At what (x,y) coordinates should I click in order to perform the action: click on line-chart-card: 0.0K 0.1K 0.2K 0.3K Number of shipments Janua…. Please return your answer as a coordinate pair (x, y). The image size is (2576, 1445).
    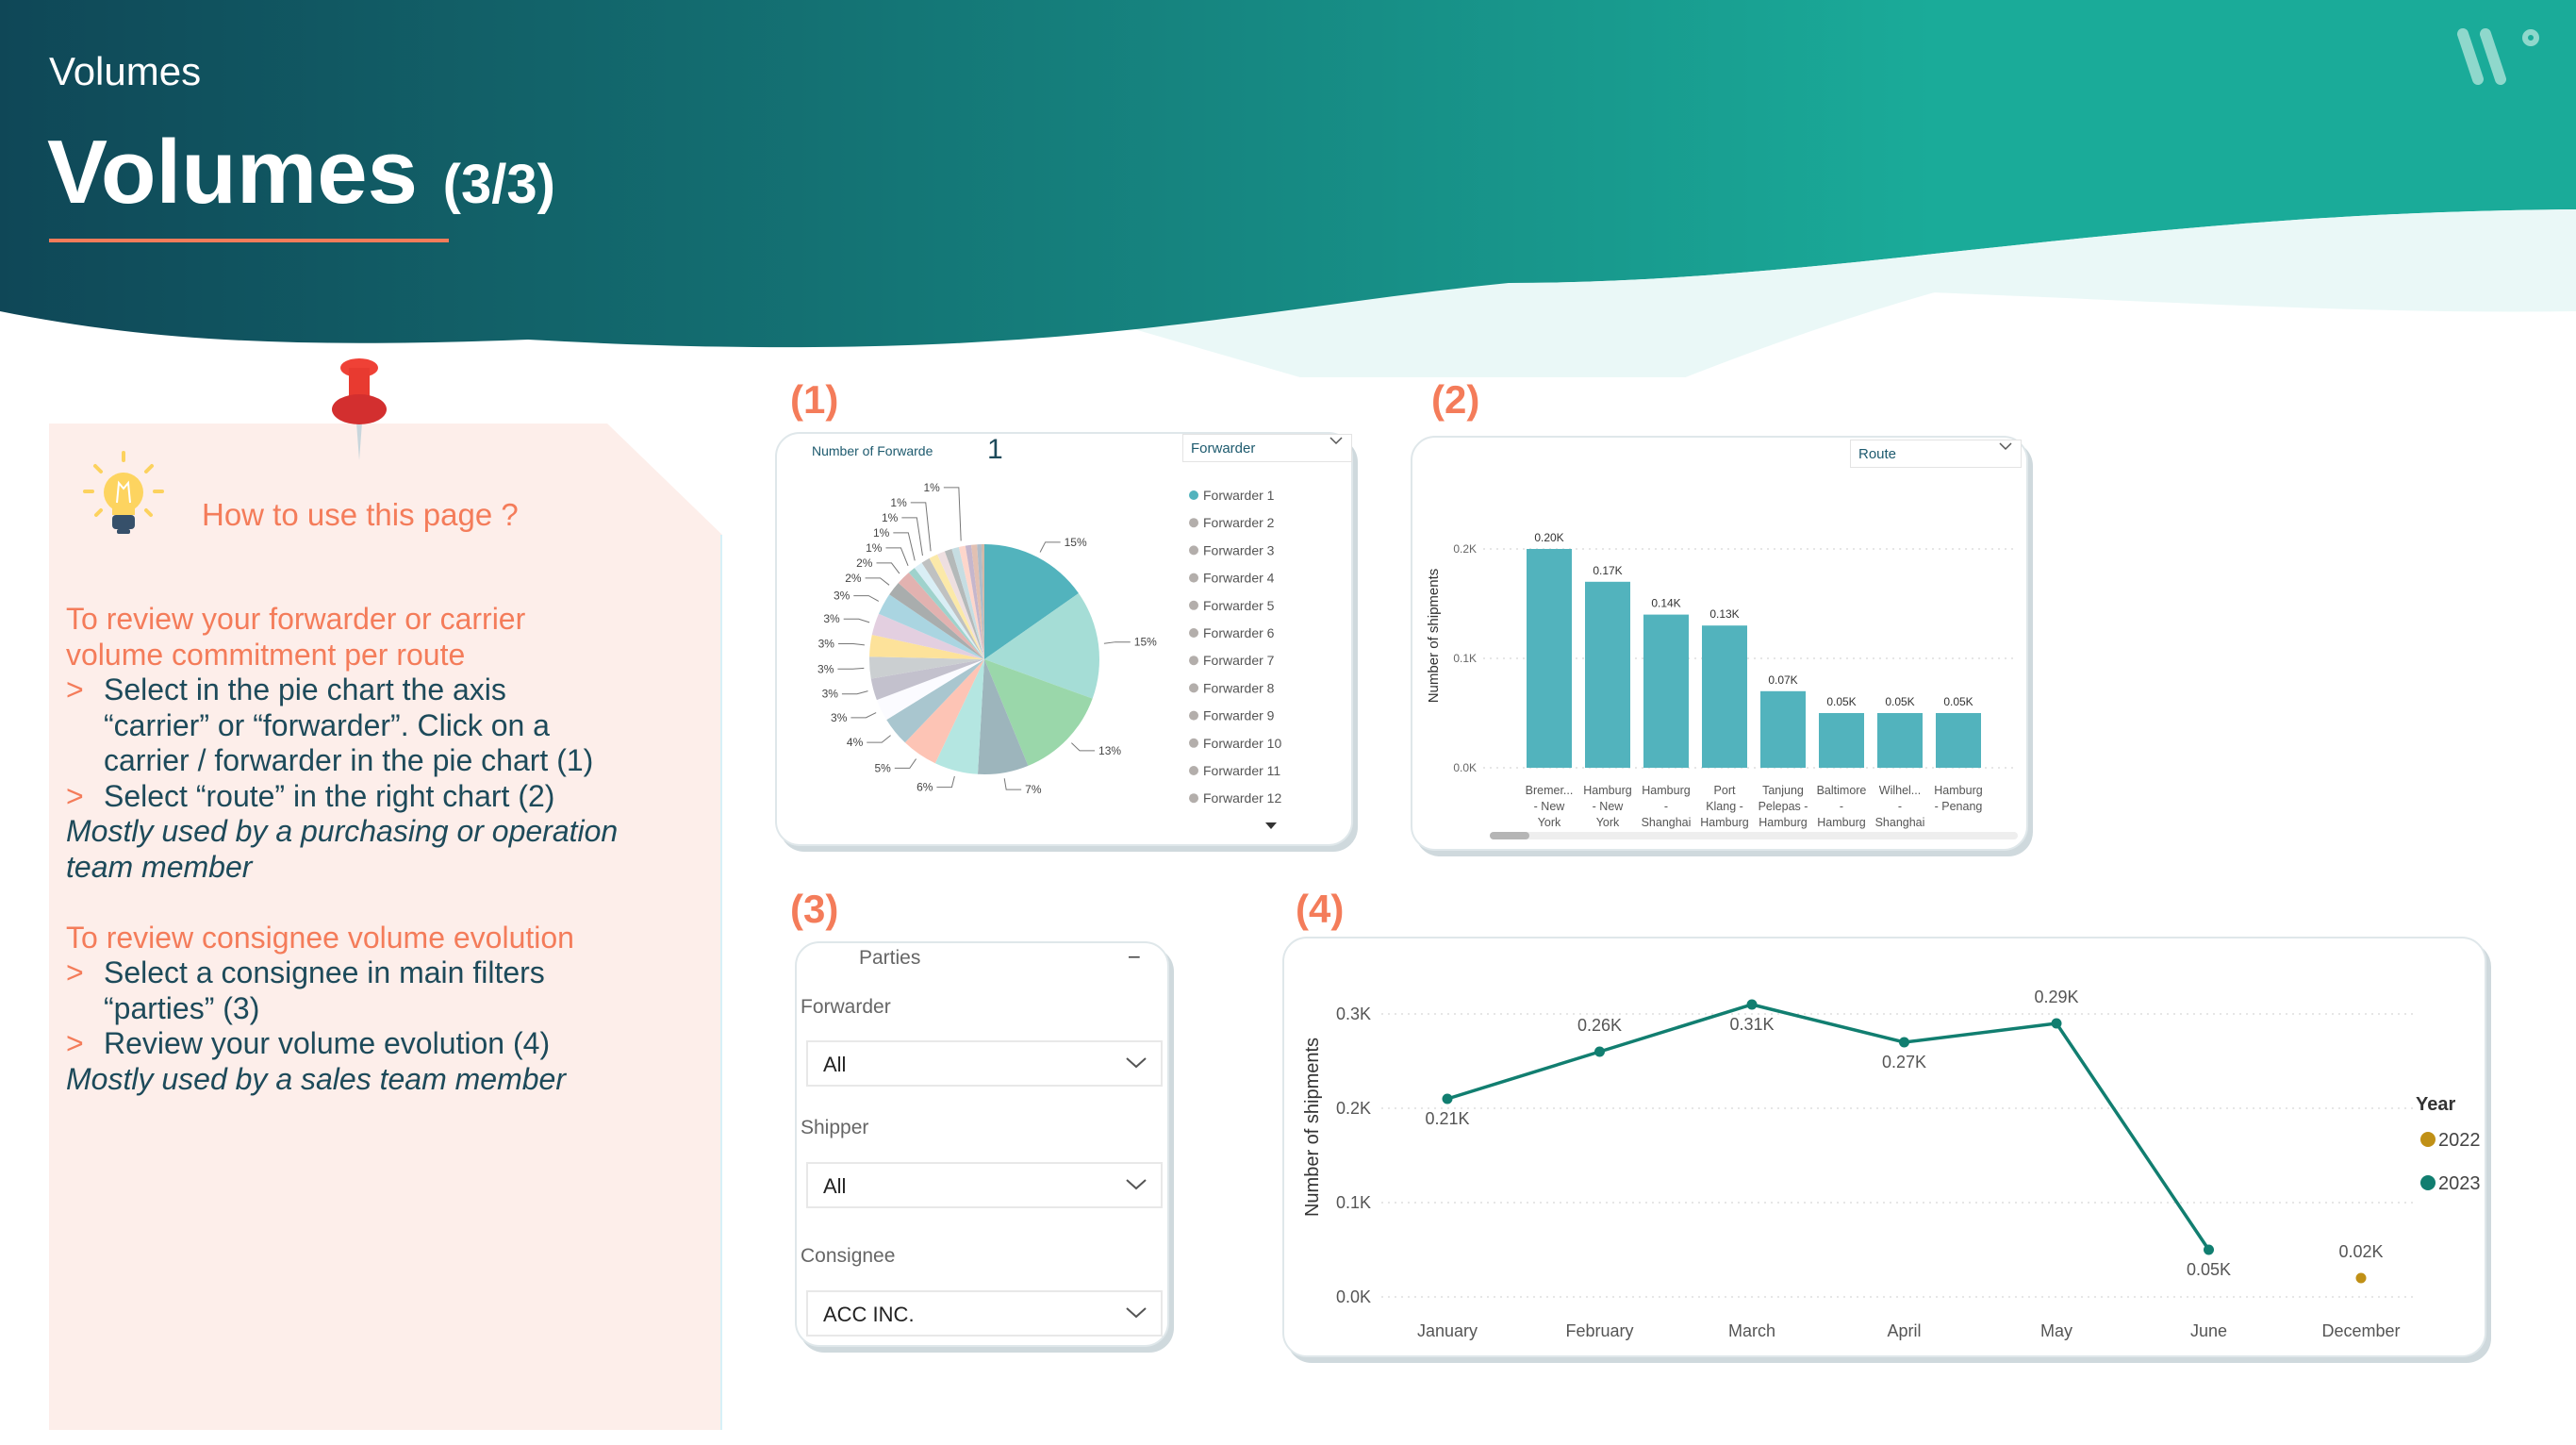
    Looking at the image, I should click on (1884, 1147).